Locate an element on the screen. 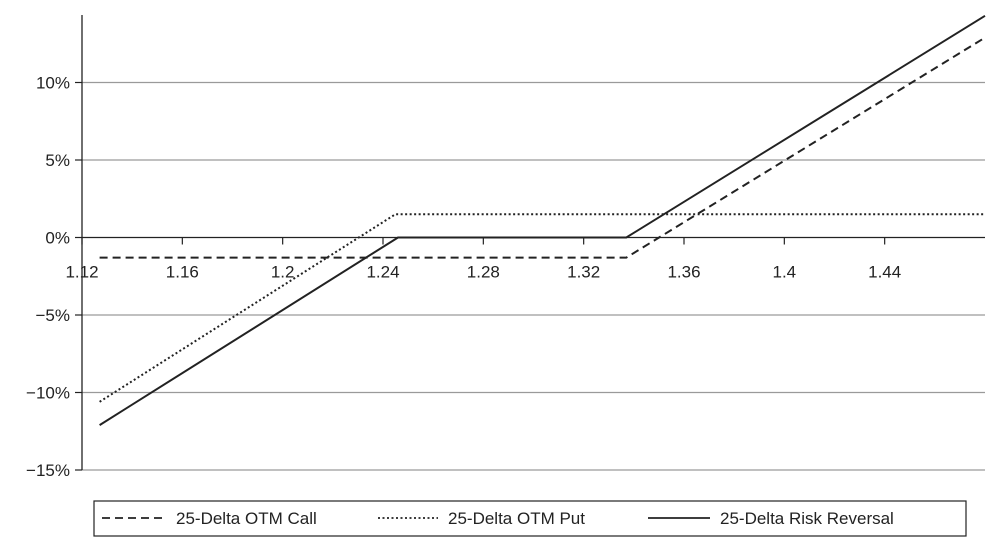 The width and height of the screenshot is (991, 540). legend-label-put: 25-Delta OTM Put is located at coordinates (516, 518).